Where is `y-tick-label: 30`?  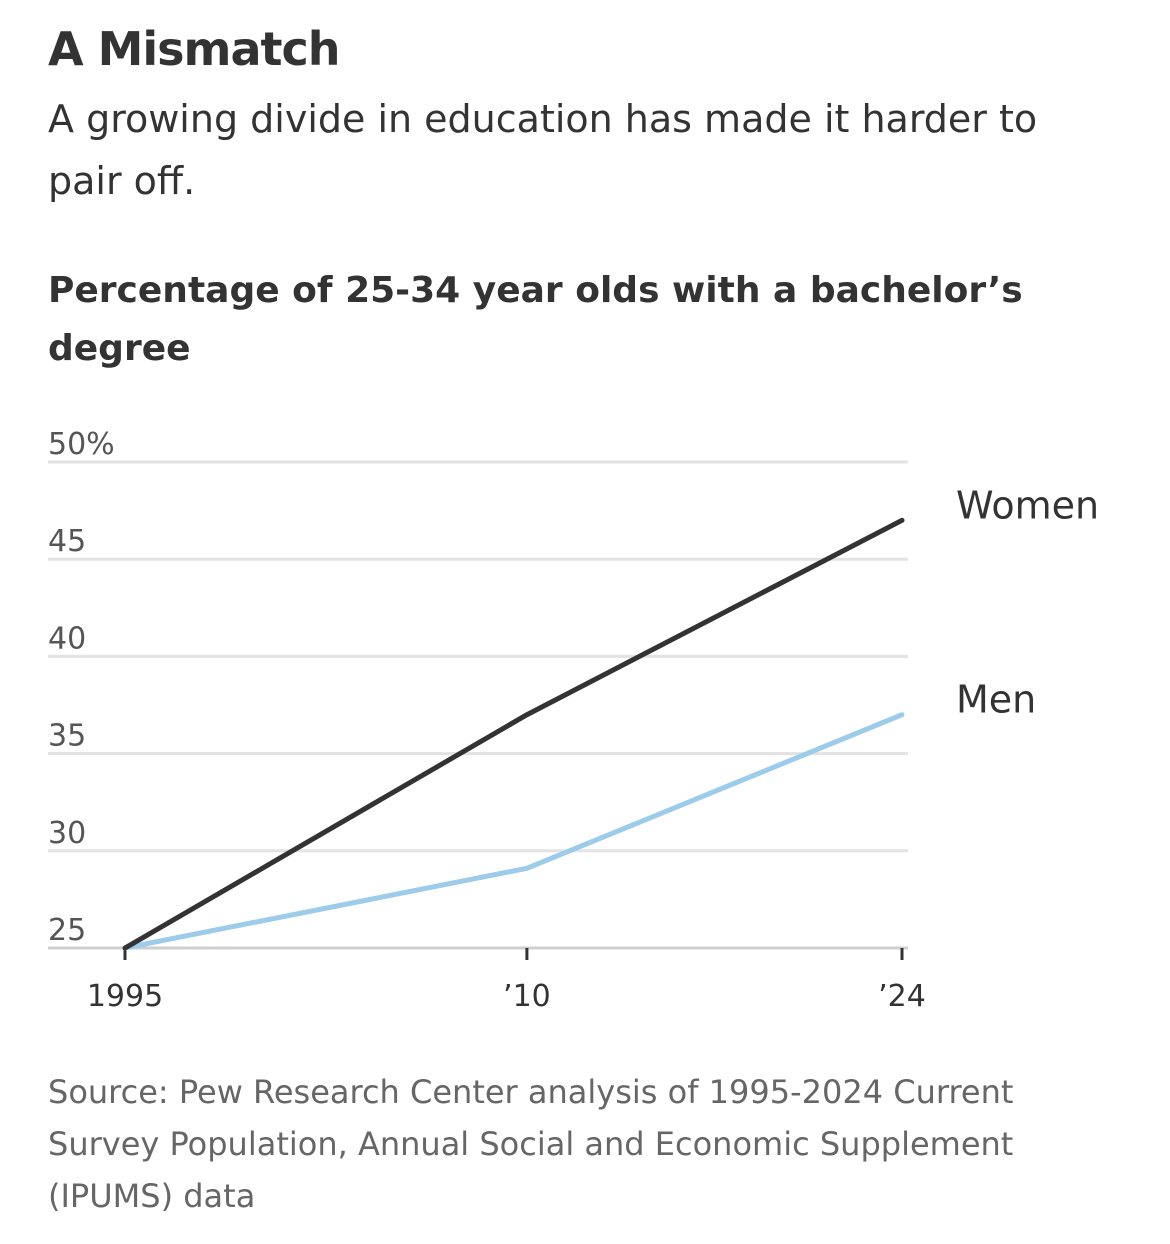
y-tick-label: 30 is located at coordinates (67, 833).